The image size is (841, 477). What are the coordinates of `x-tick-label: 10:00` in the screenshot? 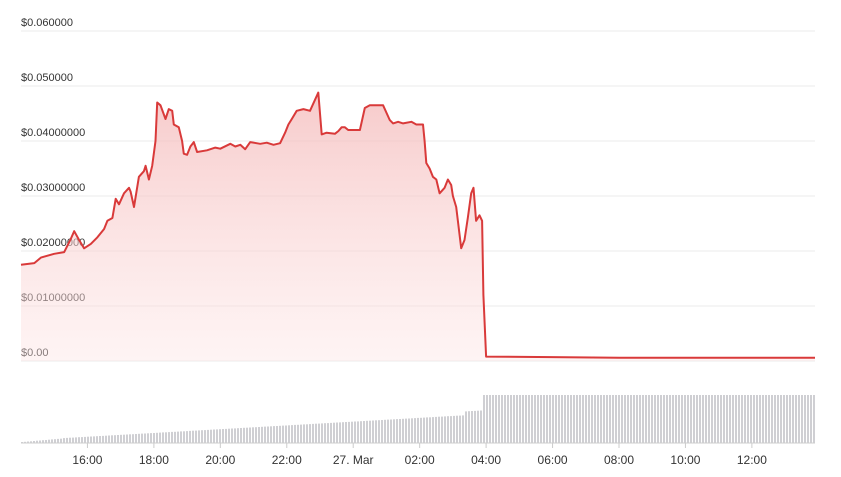 It's located at (685, 460).